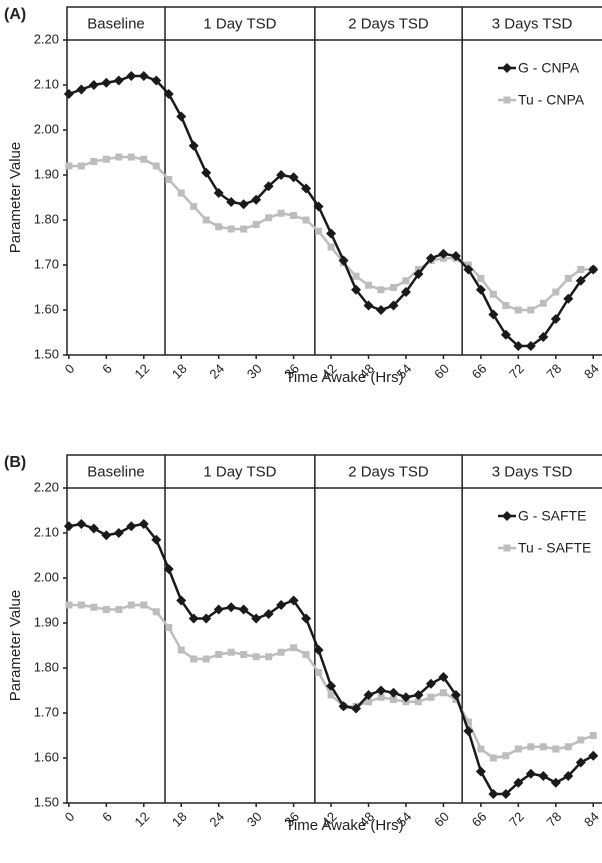 This screenshot has height=863, width=602. Describe the element at coordinates (344, 825) in the screenshot. I see `x-axis-label: Time Awake (Hrs)` at that location.